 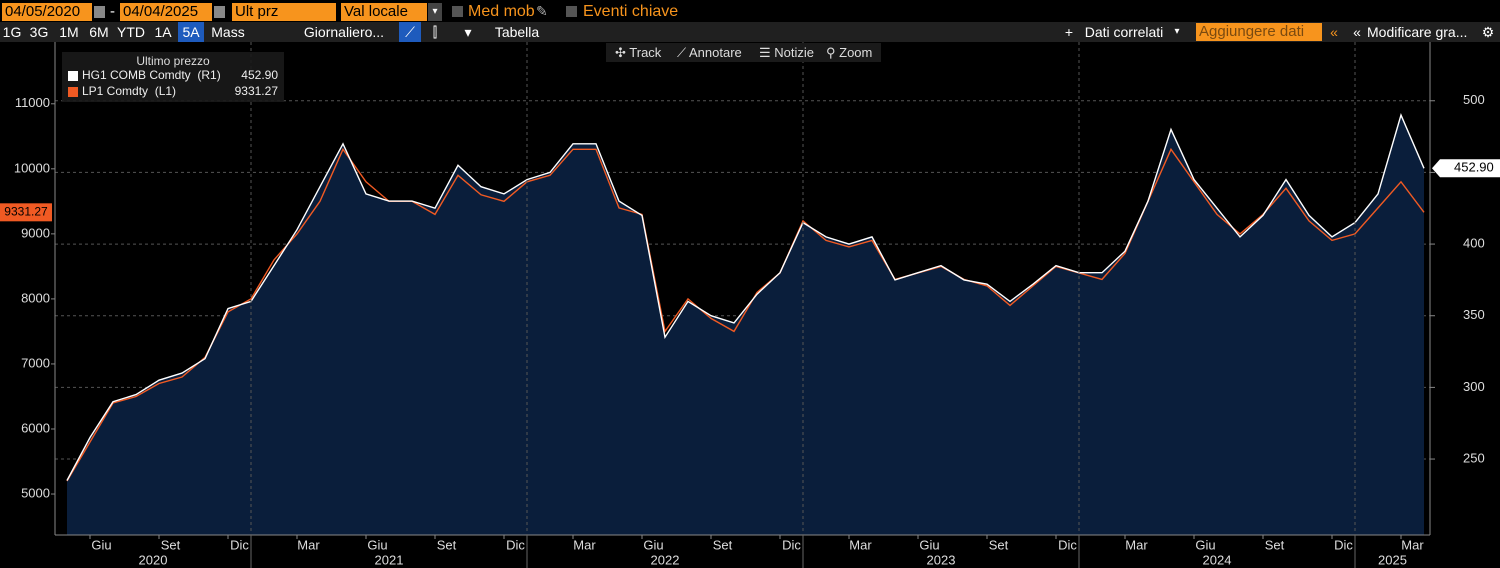 I want to click on currency-select: Val locale, so click(x=384, y=12).